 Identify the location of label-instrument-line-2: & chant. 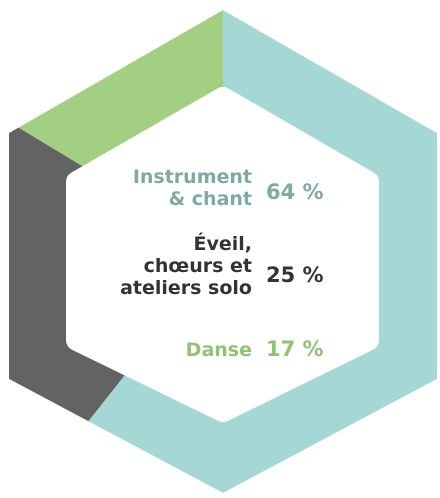
(210, 199).